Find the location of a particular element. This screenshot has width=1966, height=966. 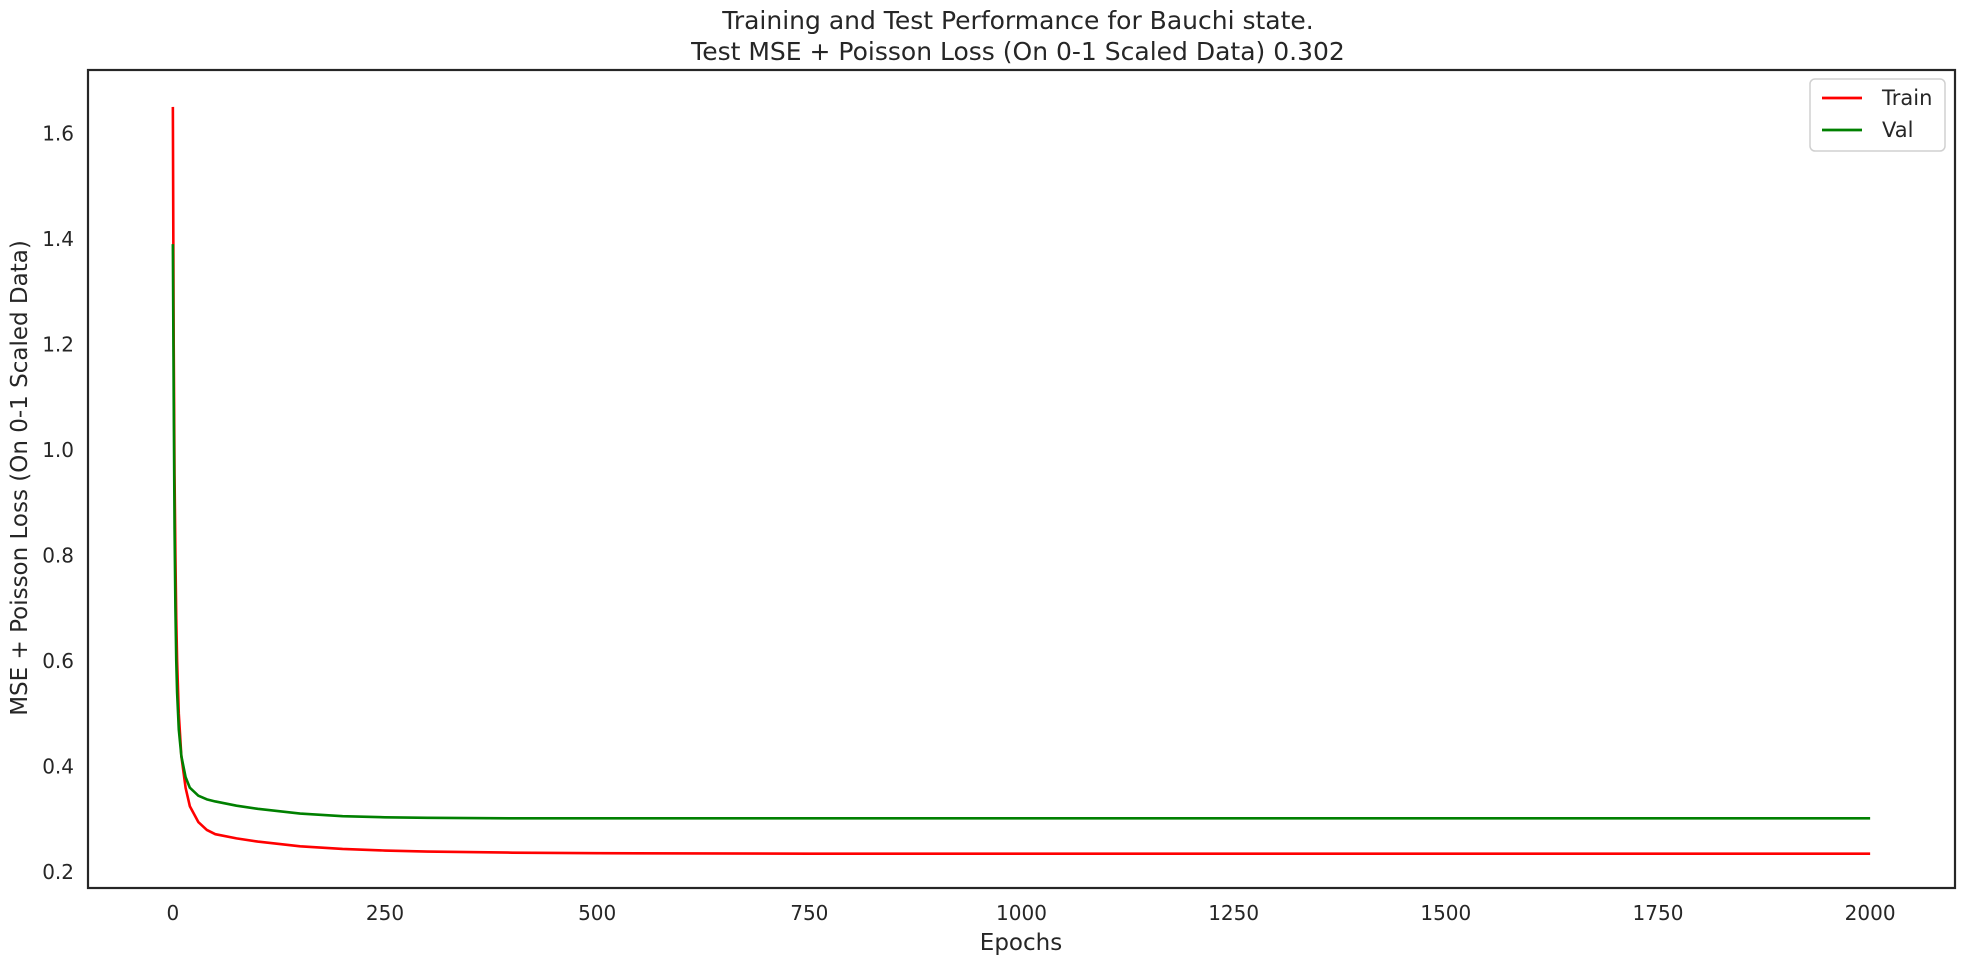

x-tick-label: 2000 is located at coordinates (1870, 913).